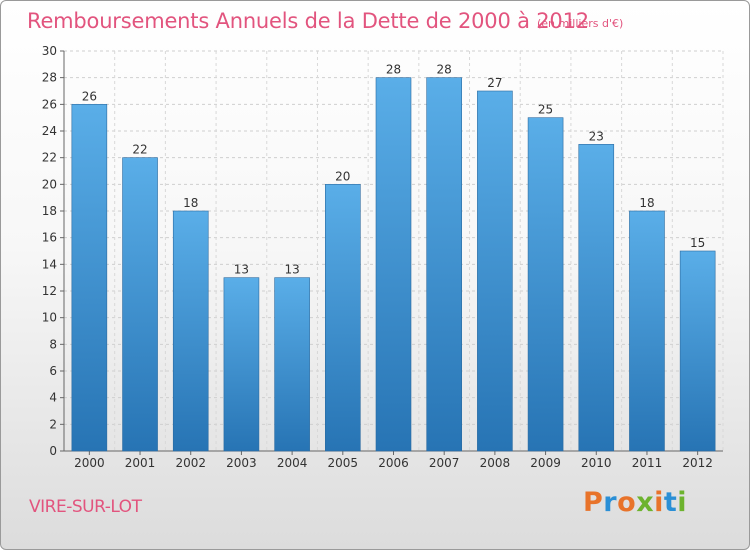 The width and height of the screenshot is (750, 550). Describe the element at coordinates (53, 344) in the screenshot. I see `y-tick-label: 8` at that location.